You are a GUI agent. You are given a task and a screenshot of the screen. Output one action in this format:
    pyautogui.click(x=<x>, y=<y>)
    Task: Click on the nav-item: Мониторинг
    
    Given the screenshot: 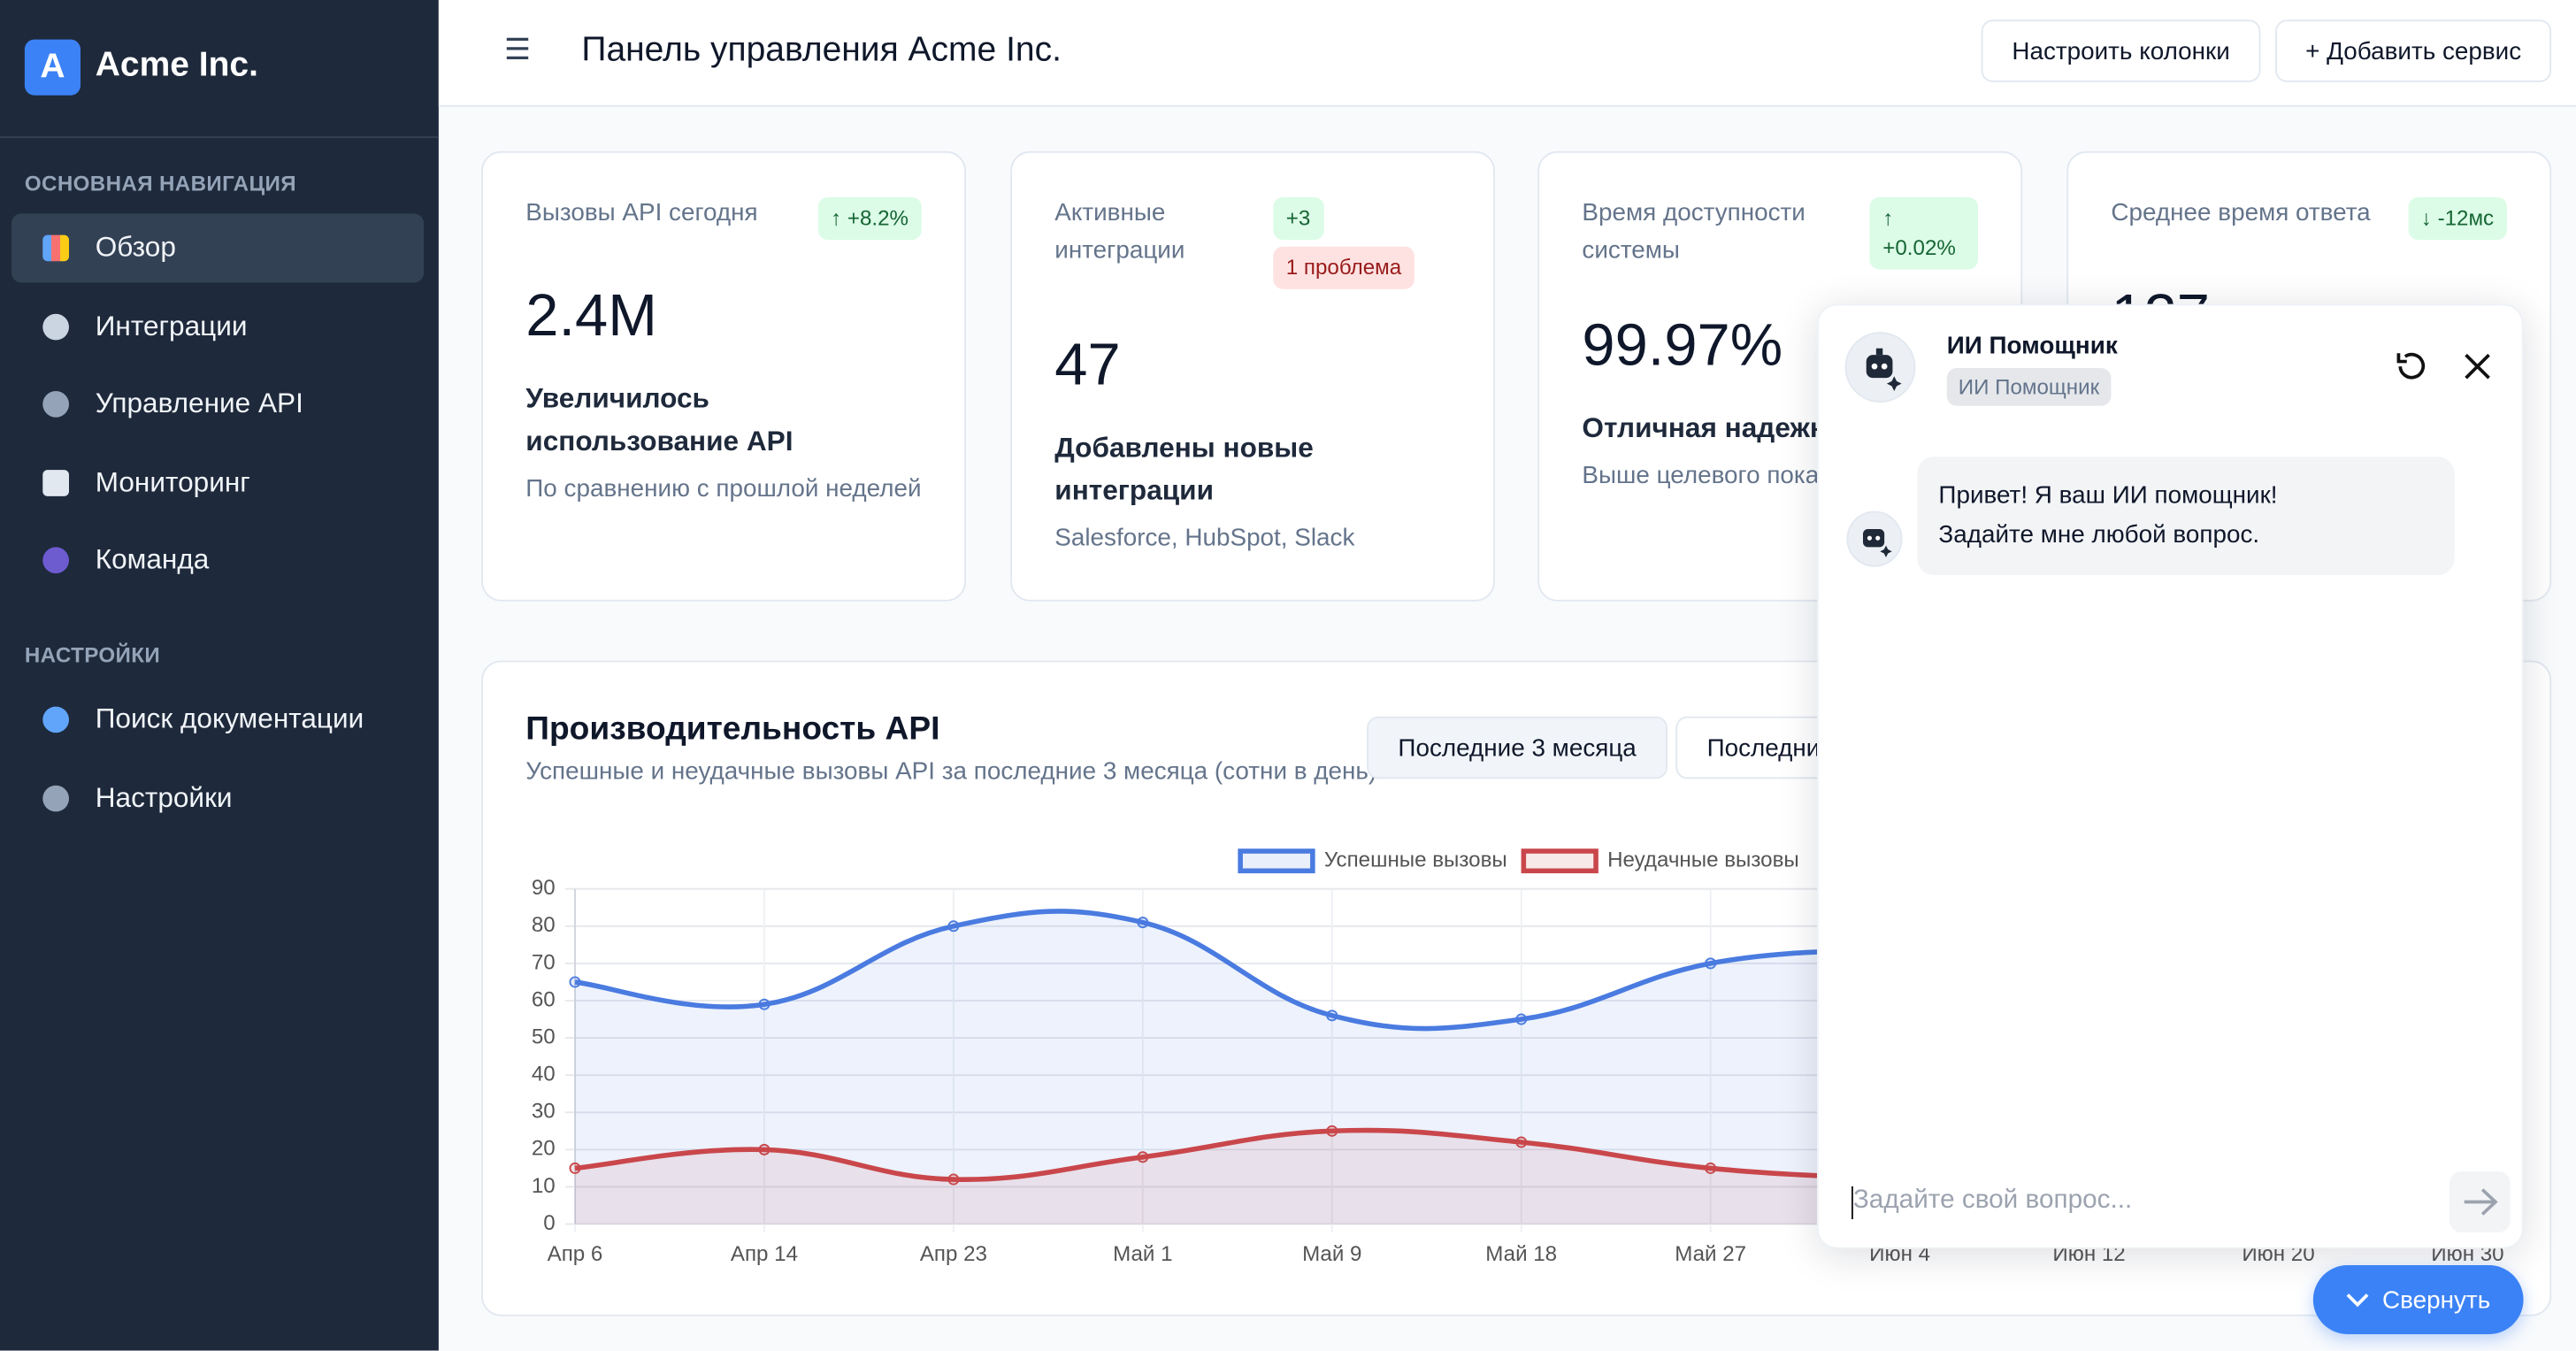 What is the action you would take?
    pyautogui.click(x=218, y=483)
    